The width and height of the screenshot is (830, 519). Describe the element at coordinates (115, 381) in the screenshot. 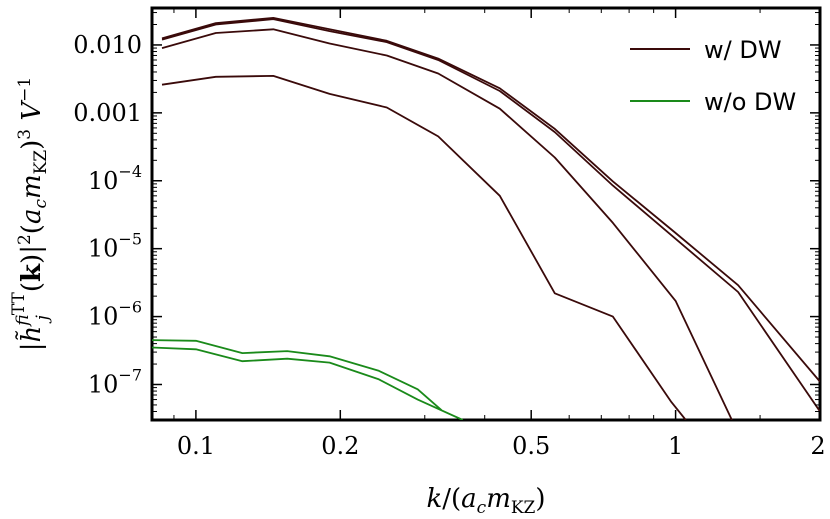

I see `y-tick-label-6: 10⁻⁷` at that location.